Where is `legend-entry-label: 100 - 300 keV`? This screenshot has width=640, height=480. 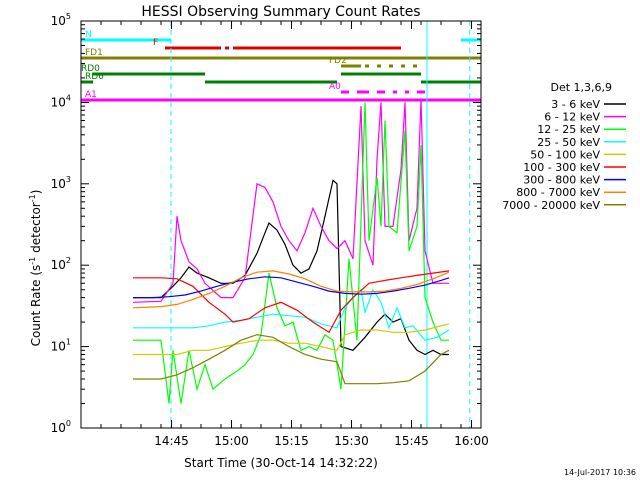
legend-entry-label: 100 - 300 keV is located at coordinates (561, 167).